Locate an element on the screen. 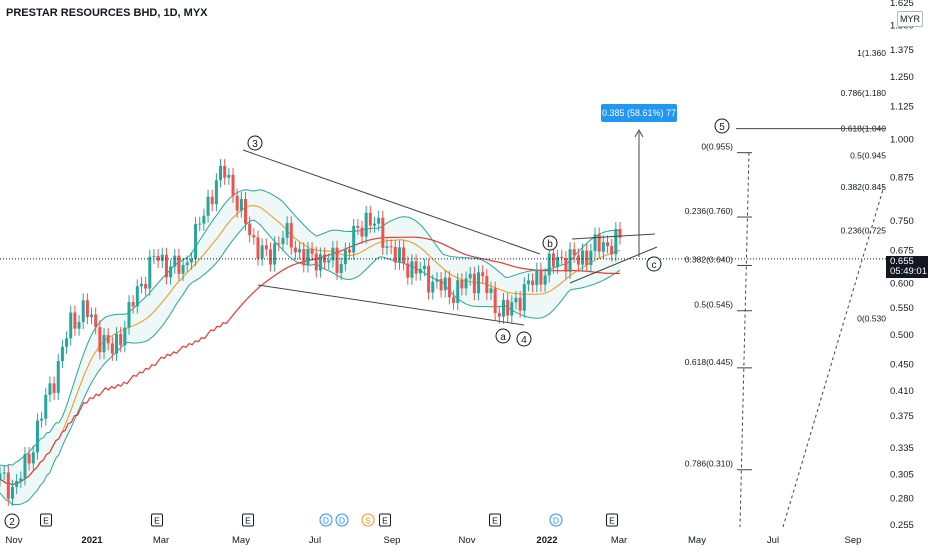 The width and height of the screenshot is (932, 555). fib-right-label: 1(1.360 is located at coordinates (871, 53).